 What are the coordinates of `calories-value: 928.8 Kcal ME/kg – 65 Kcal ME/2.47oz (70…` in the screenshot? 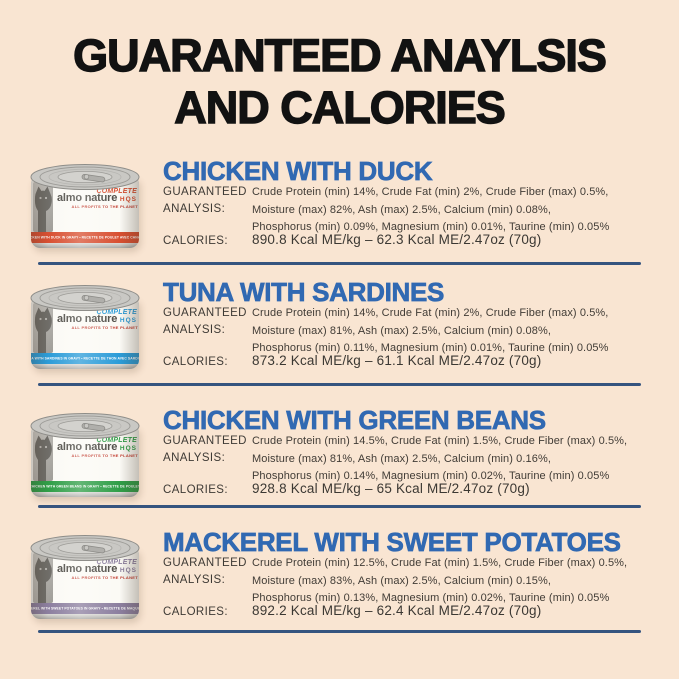 It's located at (391, 488).